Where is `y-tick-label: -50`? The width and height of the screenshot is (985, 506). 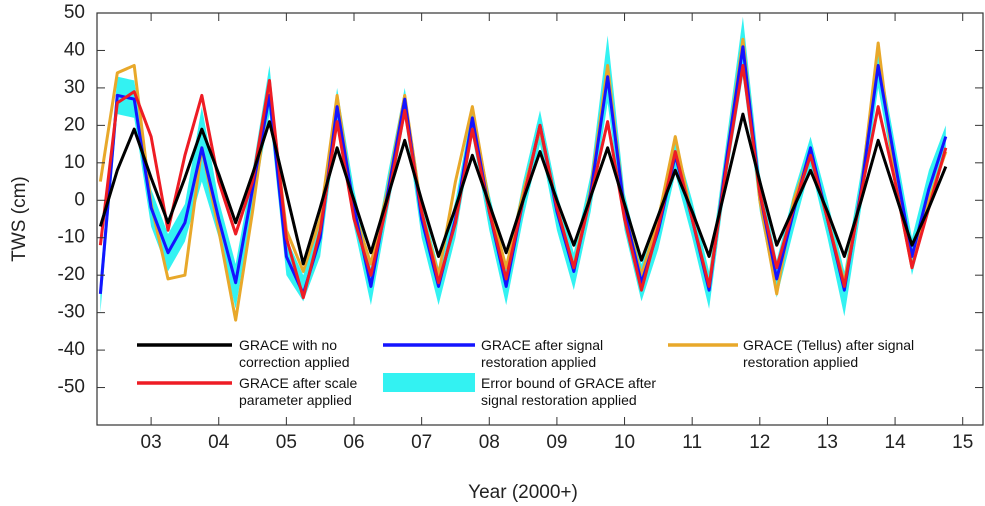
y-tick-label: -50 is located at coordinates (71, 387).